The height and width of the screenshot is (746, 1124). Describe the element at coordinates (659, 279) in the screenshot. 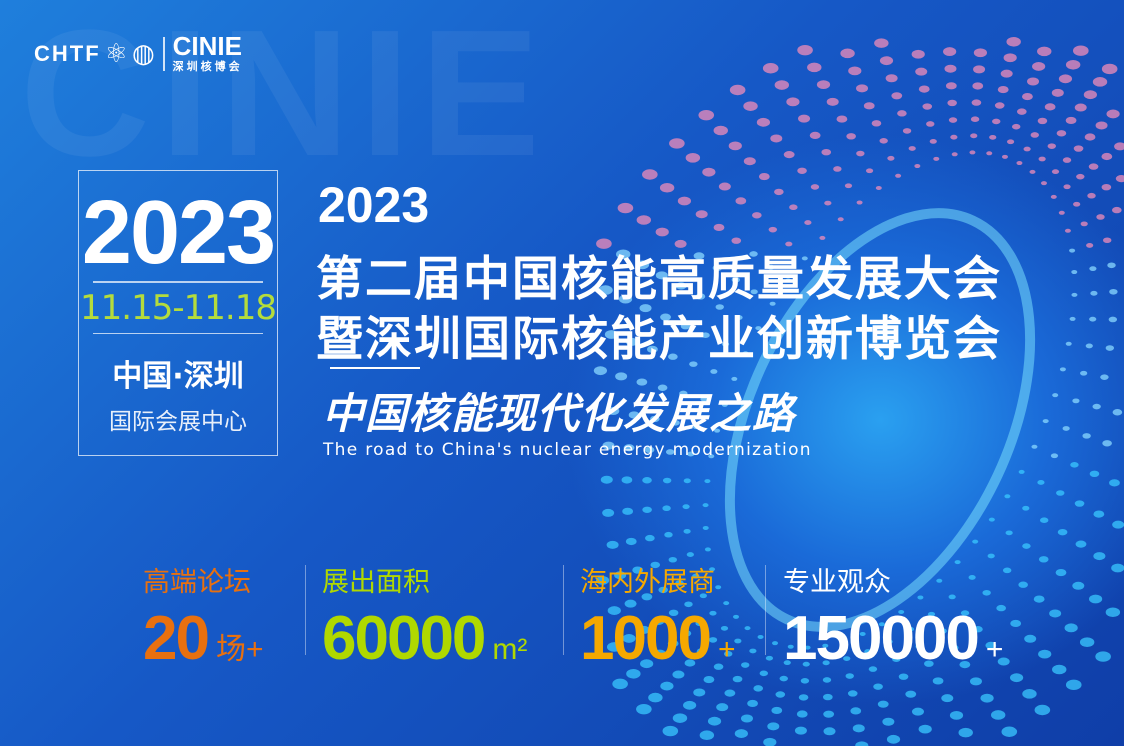

I see `title-line-1: 第二届中国核能高质量发展大会` at that location.